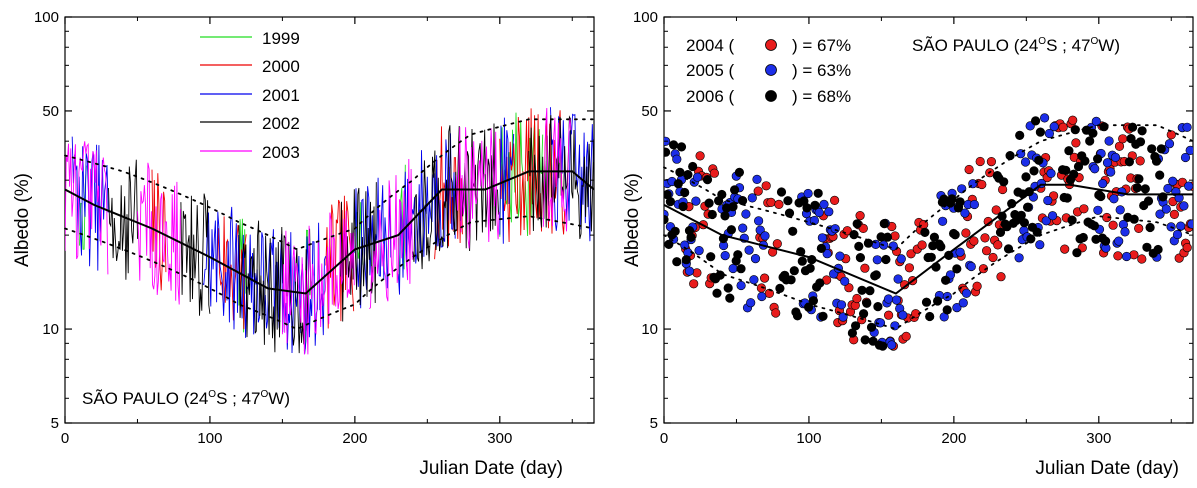 The height and width of the screenshot is (488, 1197). Describe the element at coordinates (1098, 438) in the screenshot. I see `right-x-tick-label: 300` at that location.